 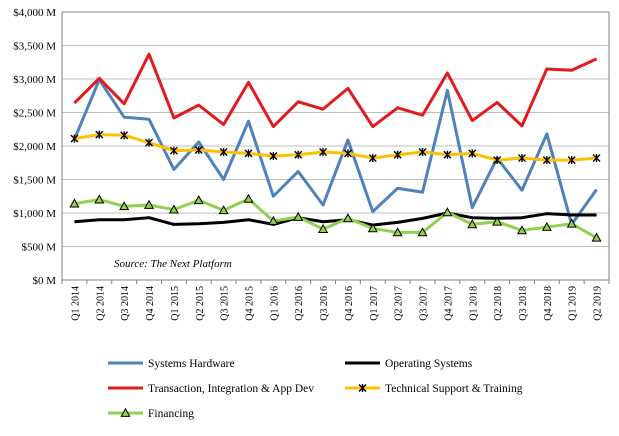 I want to click on y-tick-label: $1,500 M, so click(x=34, y=181).